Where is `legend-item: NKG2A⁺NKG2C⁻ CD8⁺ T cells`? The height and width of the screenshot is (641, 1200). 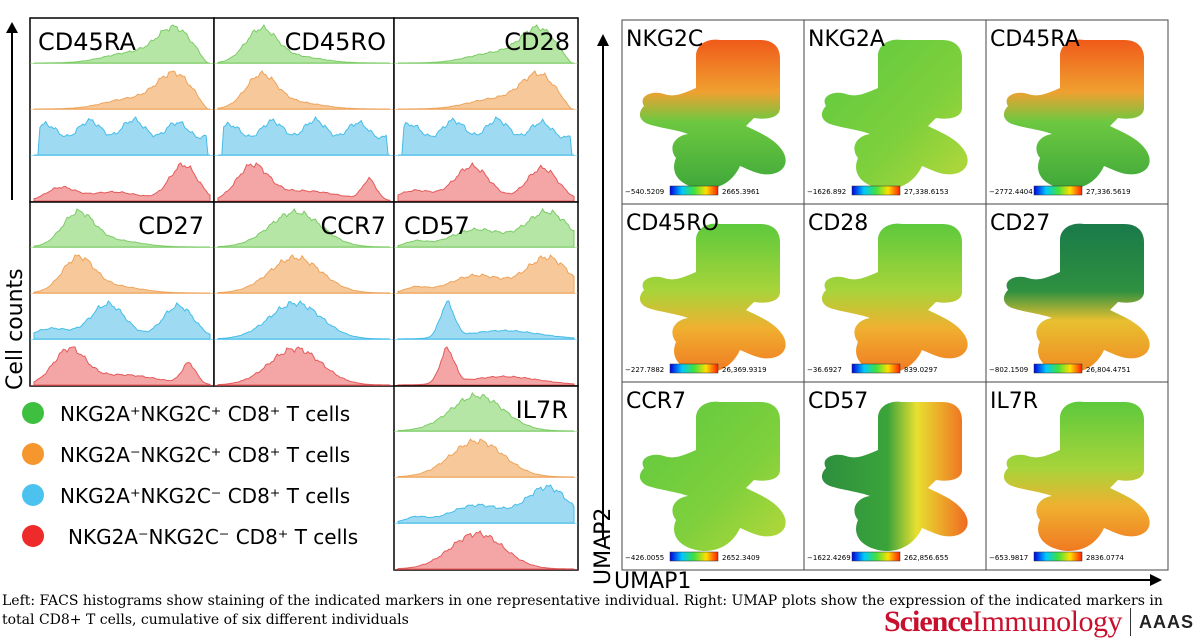 legend-item: NKG2A⁺NKG2C⁻ CD8⁺ T cells is located at coordinates (186, 496).